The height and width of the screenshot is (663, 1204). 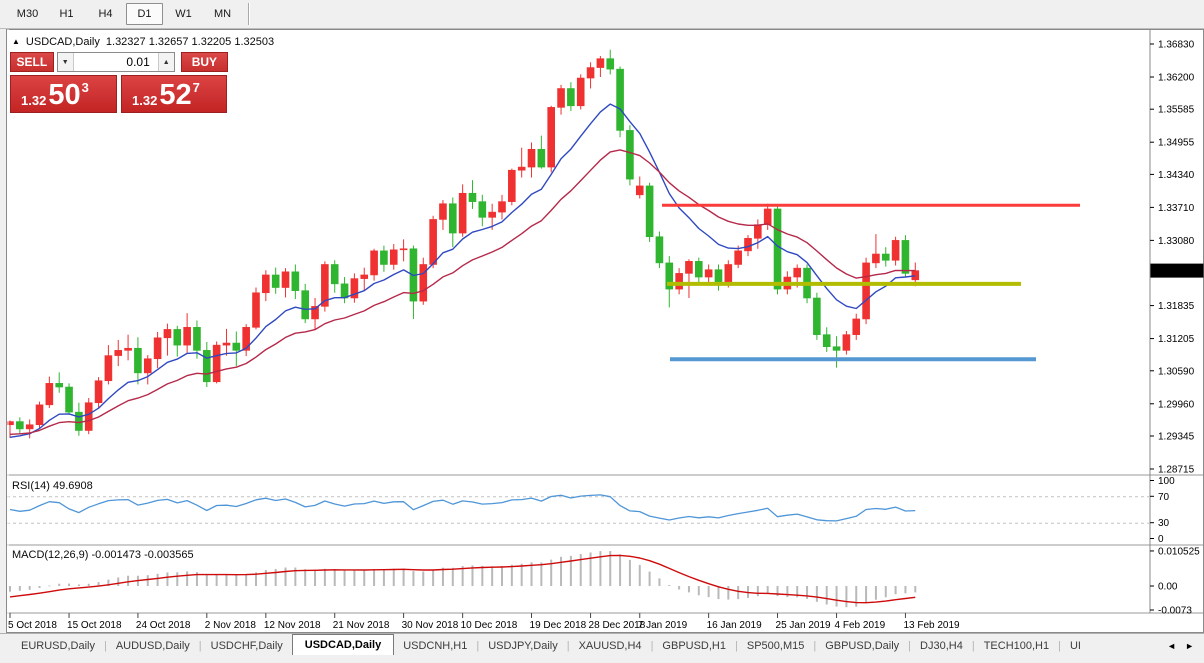 What do you see at coordinates (66, 14) in the screenshot?
I see `timeframe-button-h1: H1` at bounding box center [66, 14].